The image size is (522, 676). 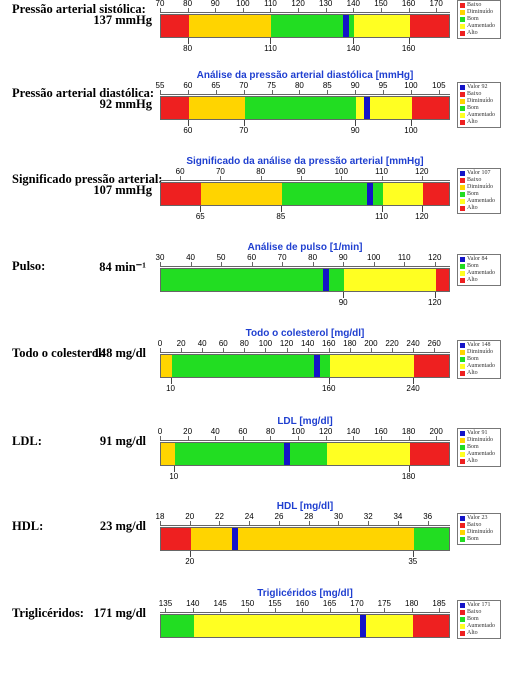 I want to click on threshold-label: 180, so click(x=408, y=476).